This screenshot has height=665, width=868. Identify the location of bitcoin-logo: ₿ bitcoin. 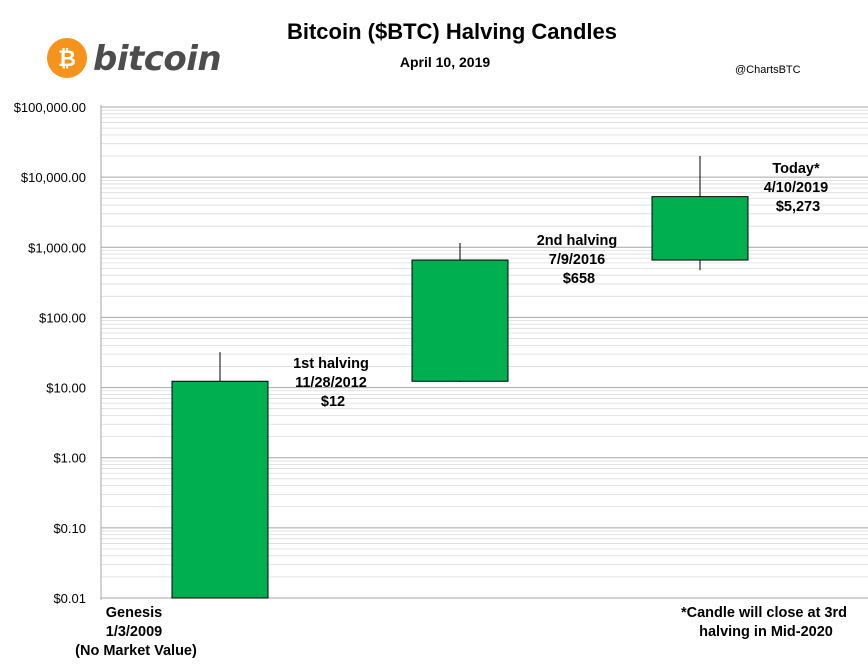
(134, 58).